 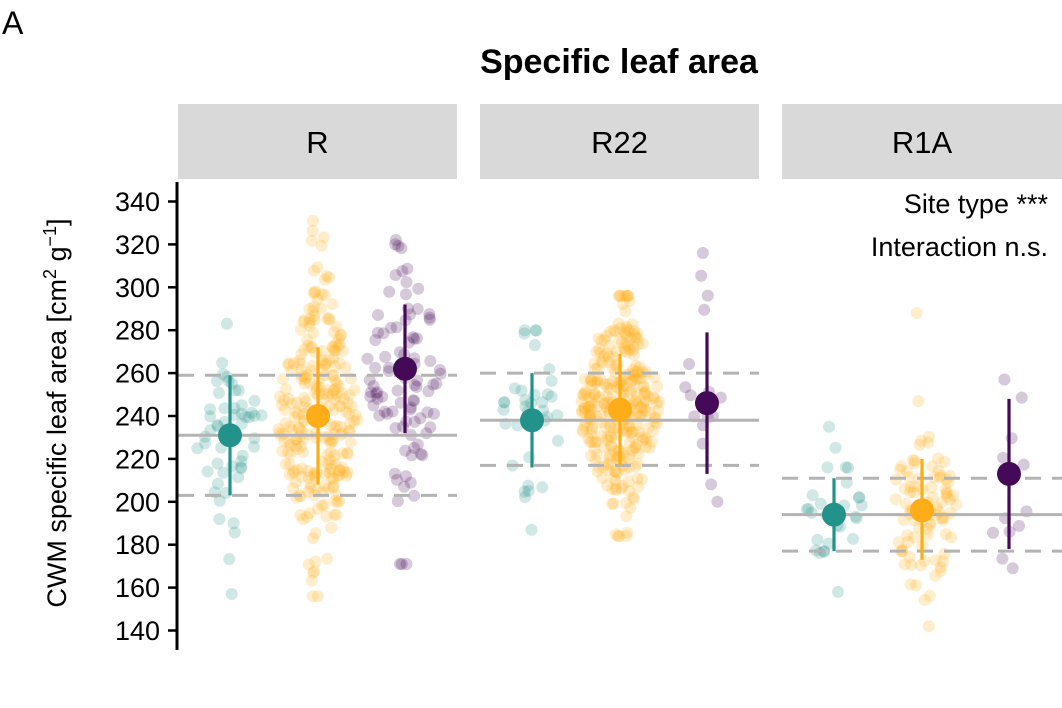 I want to click on ylabel-prefix: CWM specific leaf area [cm, so click(x=57, y=443).